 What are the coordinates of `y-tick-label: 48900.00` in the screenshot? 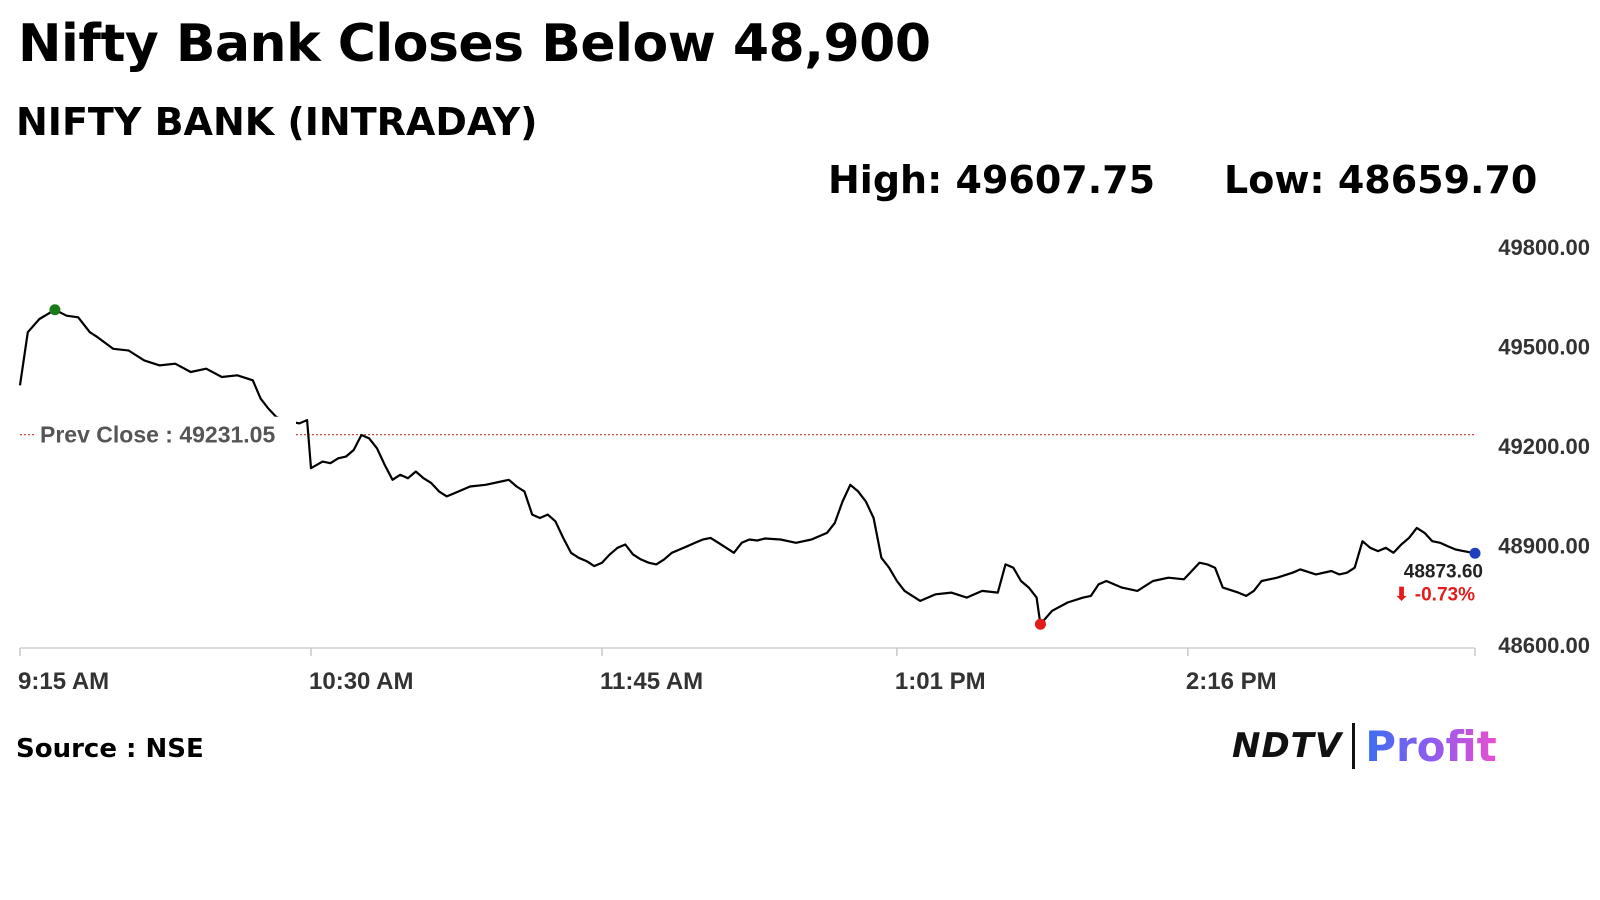 It's located at (1544, 546).